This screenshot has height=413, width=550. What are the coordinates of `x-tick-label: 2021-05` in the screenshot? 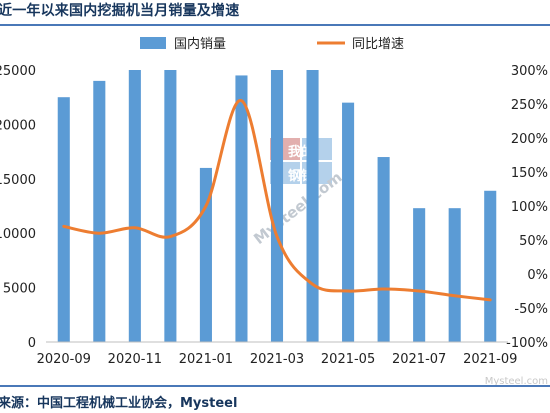 It's located at (348, 359).